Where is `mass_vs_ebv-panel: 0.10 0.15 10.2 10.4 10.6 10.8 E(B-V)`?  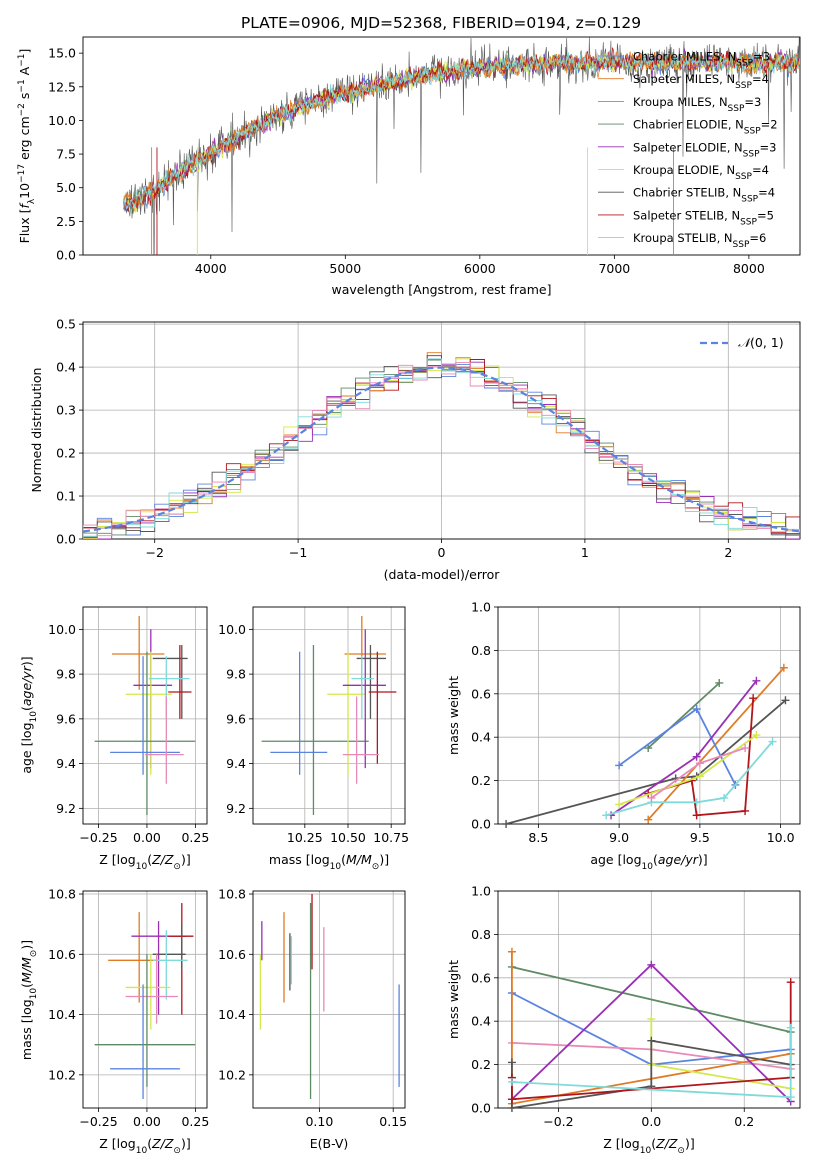
mass_vs_ebv-panel: 0.10 0.15 10.2 10.4 10.6 10.8 E(B-V) is located at coordinates (312, 1019).